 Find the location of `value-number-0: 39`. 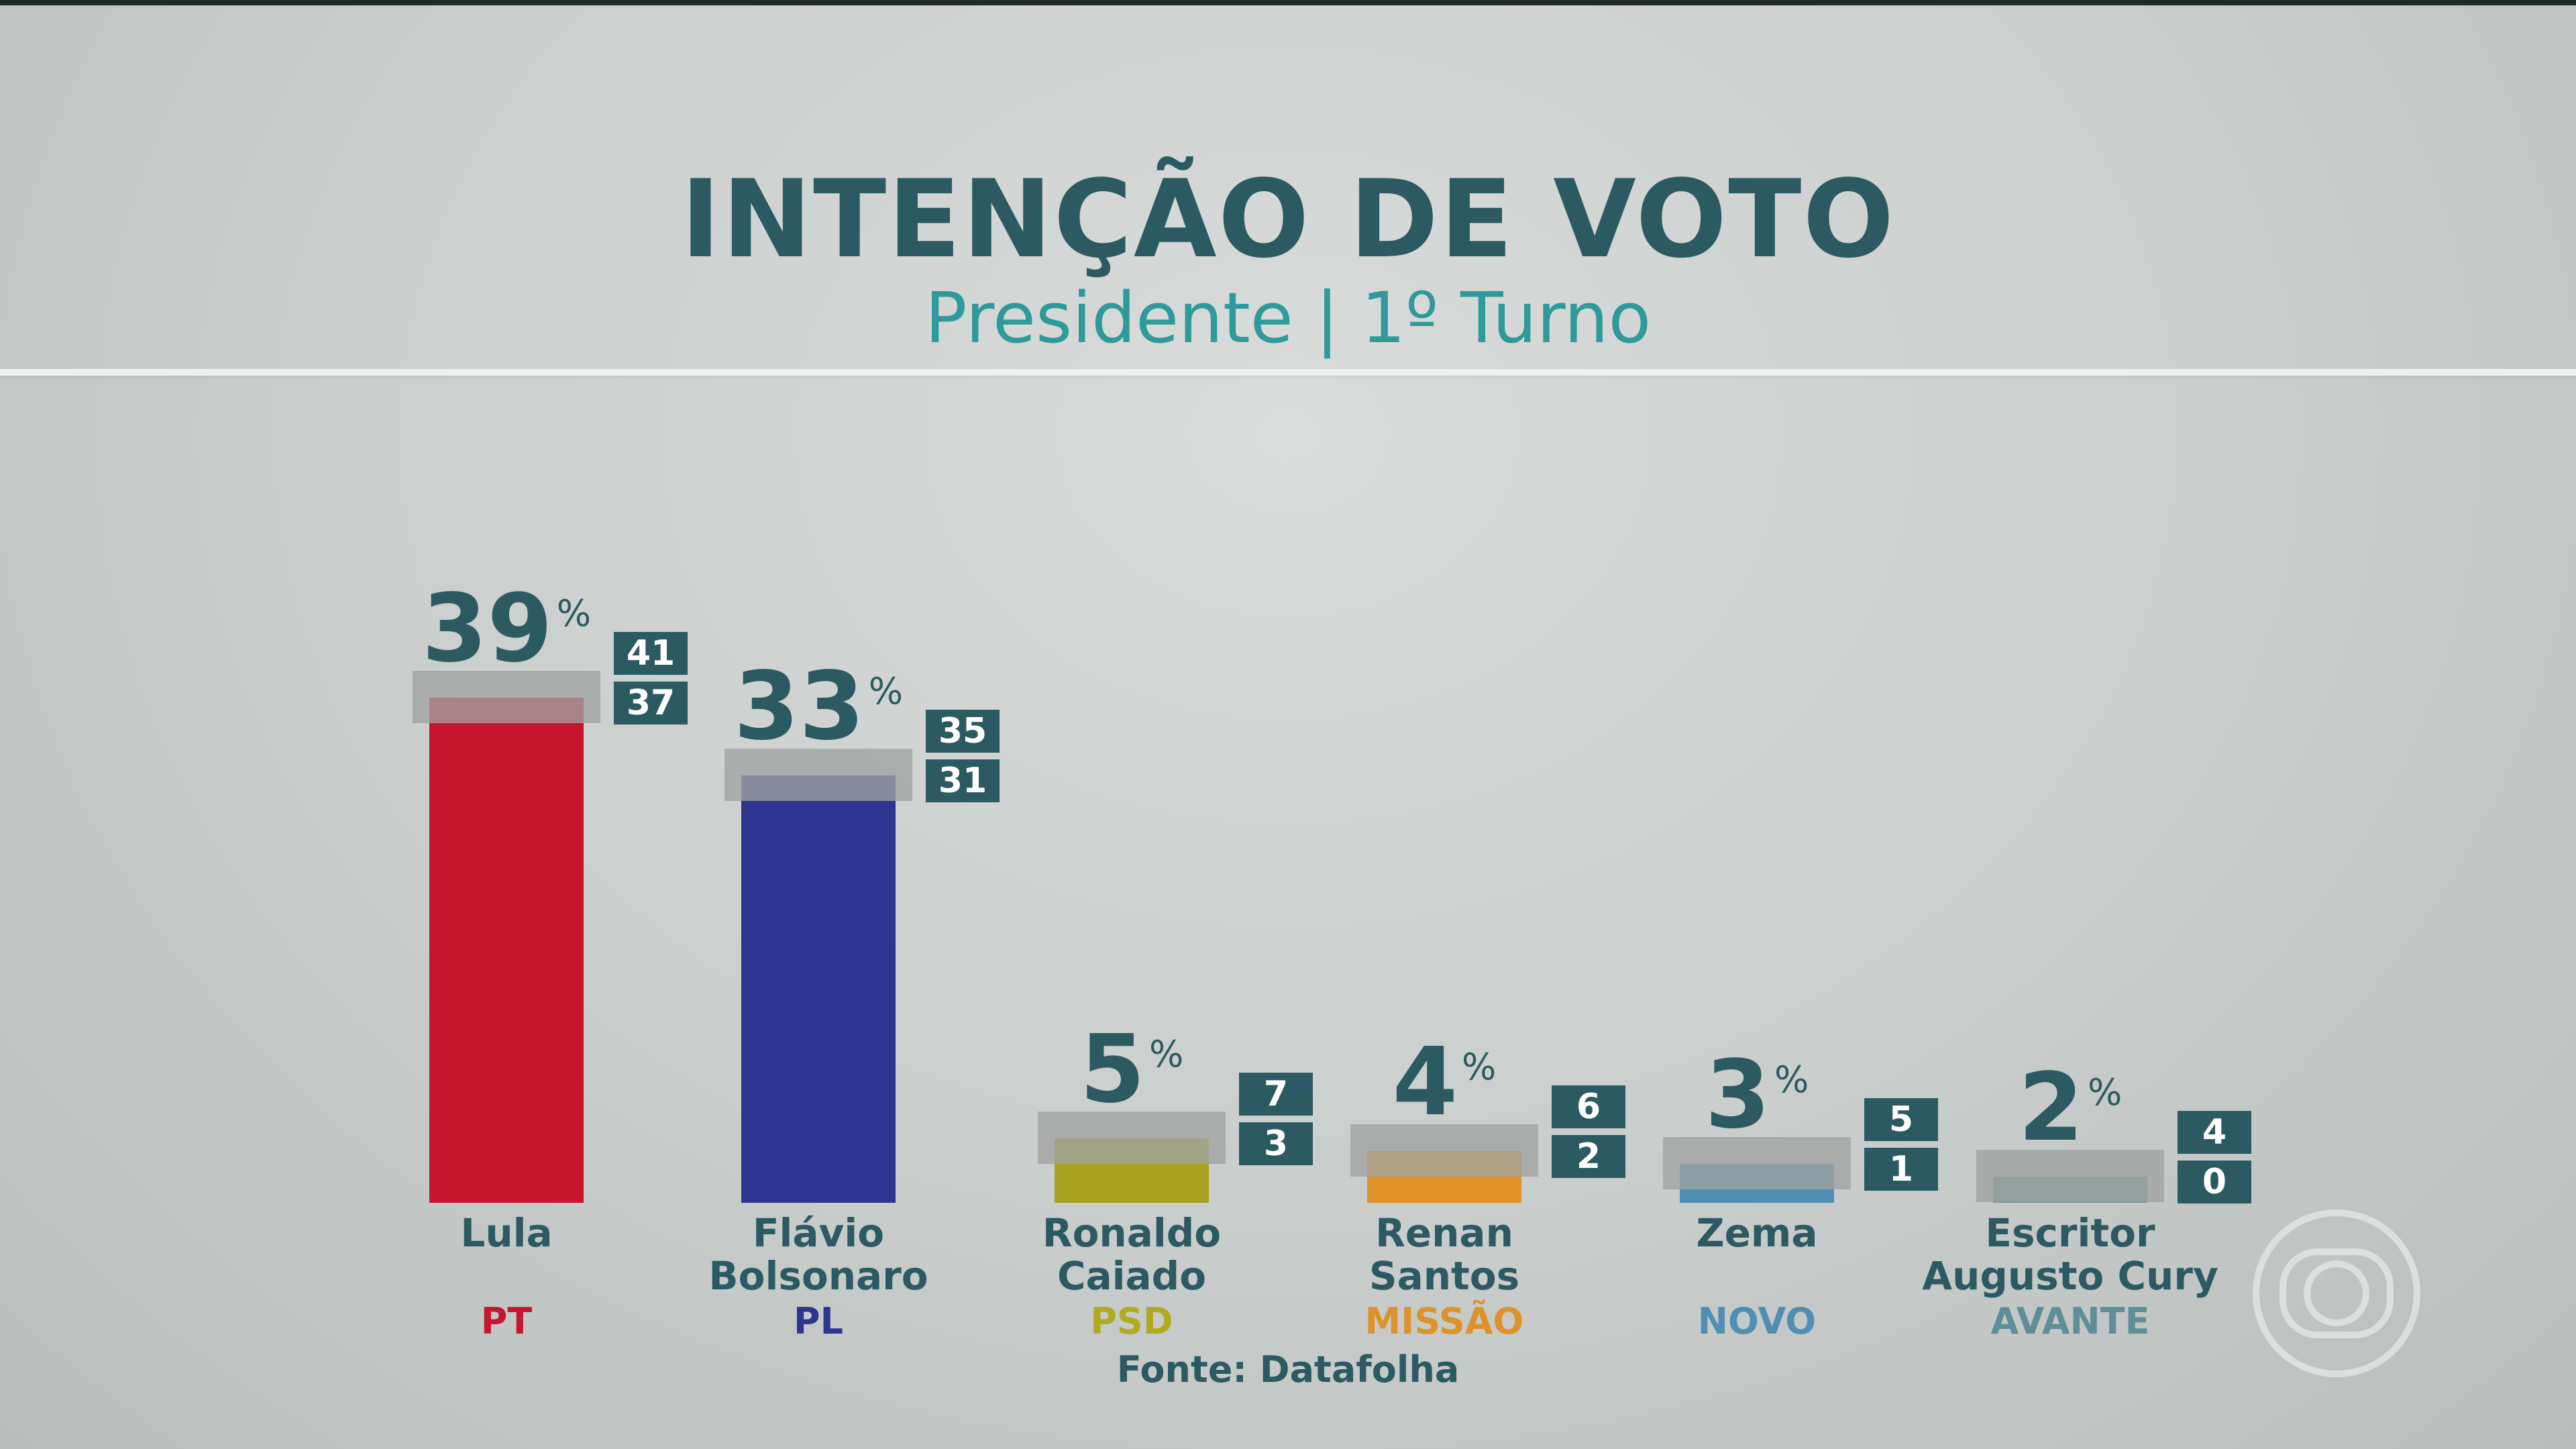

value-number-0: 39 is located at coordinates (487, 629).